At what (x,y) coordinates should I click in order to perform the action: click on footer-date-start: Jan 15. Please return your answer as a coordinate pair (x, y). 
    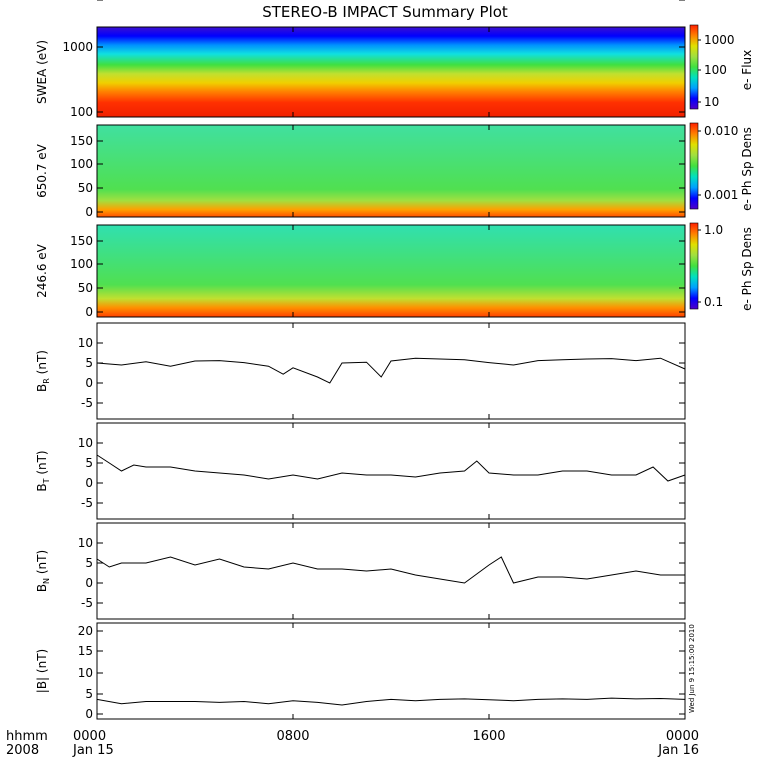
    Looking at the image, I should click on (93, 750).